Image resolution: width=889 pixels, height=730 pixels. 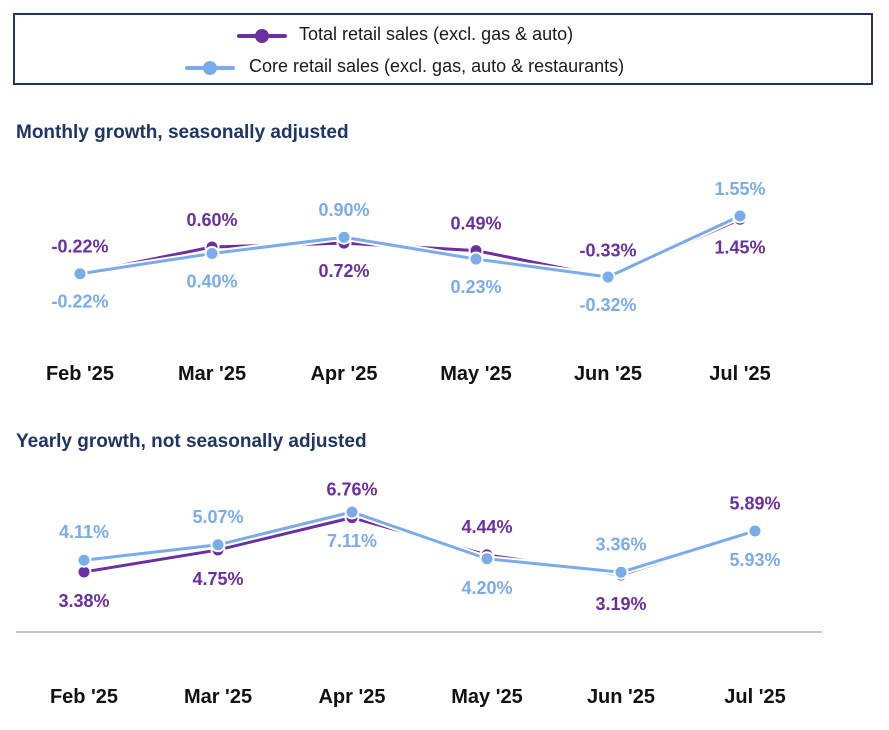 What do you see at coordinates (182, 132) in the screenshot?
I see `monthly-chart-title: Monthly growth, seasonally adjusted` at bounding box center [182, 132].